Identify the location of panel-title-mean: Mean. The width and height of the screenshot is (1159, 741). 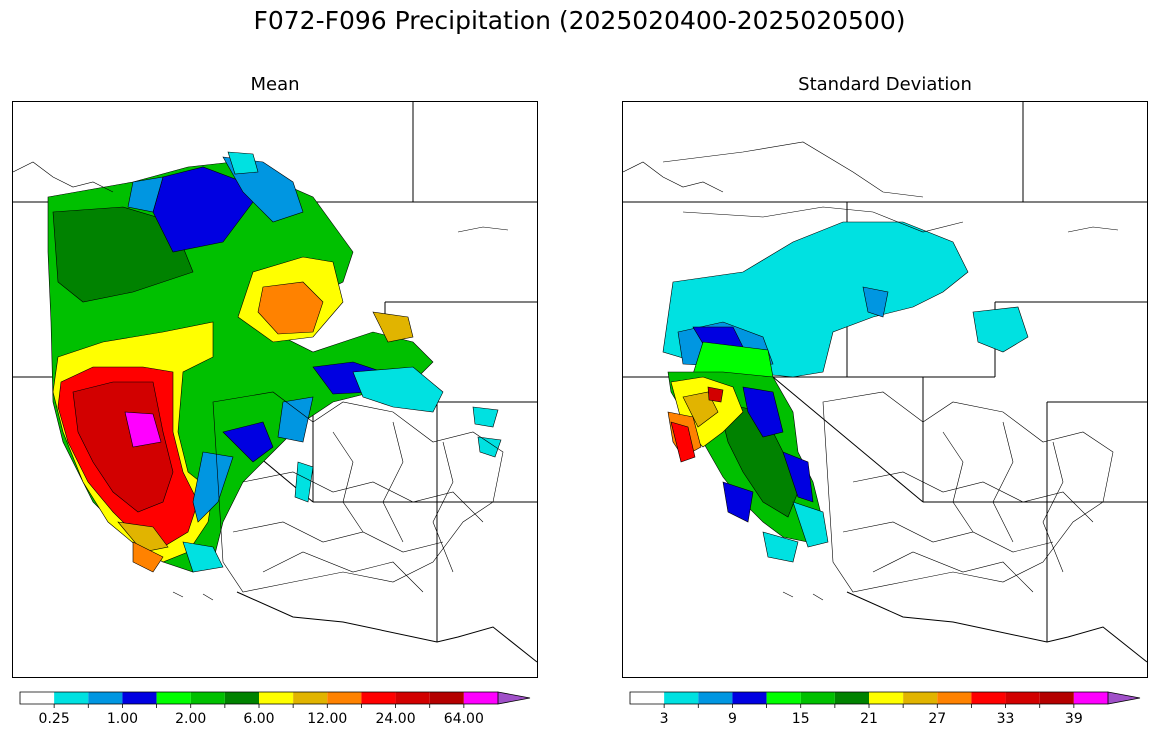
(275, 84).